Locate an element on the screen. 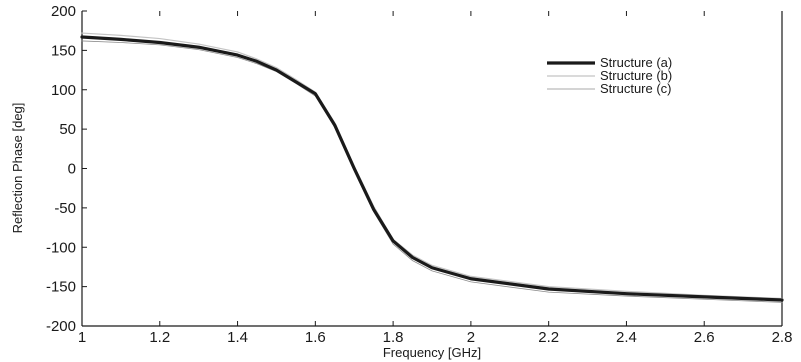 This screenshot has width=801, height=362. x-tick-label: 2.2 is located at coordinates (548, 337).